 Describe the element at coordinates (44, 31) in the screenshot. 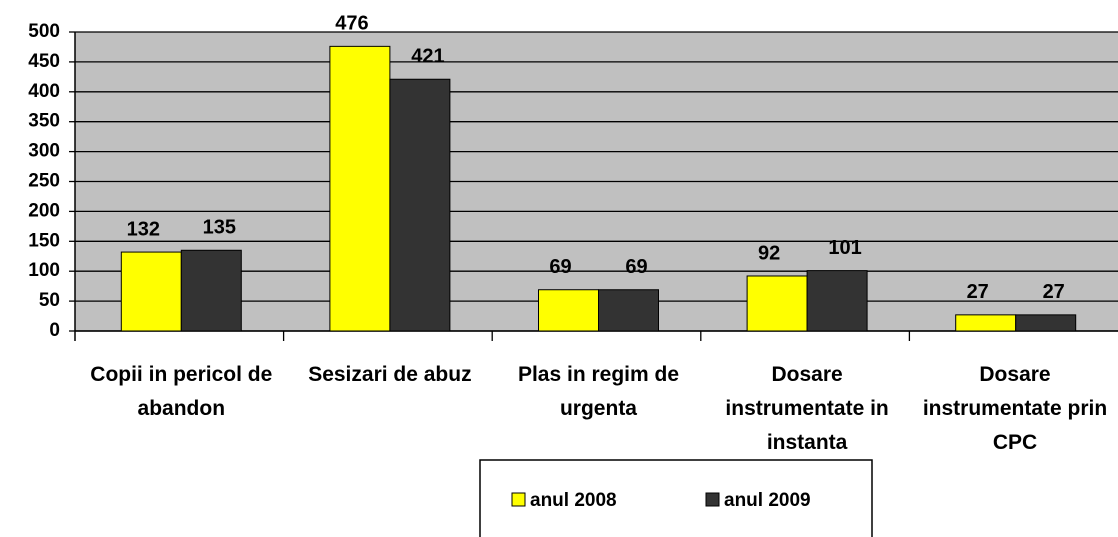

I see `y-tick-label: 500` at that location.